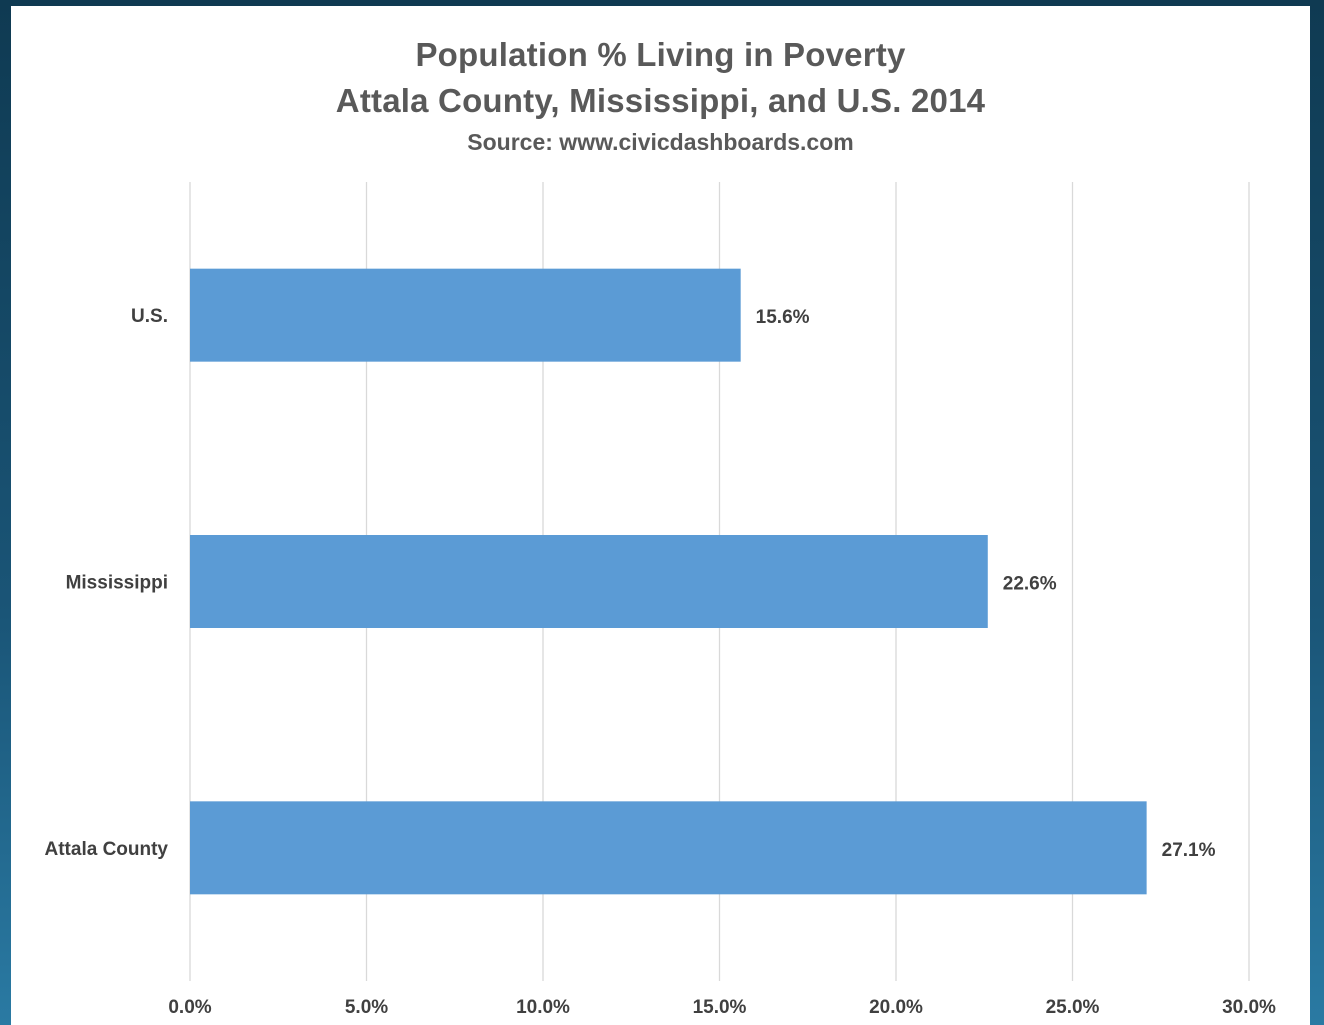 This screenshot has height=1025, width=1324. What do you see at coordinates (189, 1007) in the screenshot?
I see `x-tick-label: 0.0%` at bounding box center [189, 1007].